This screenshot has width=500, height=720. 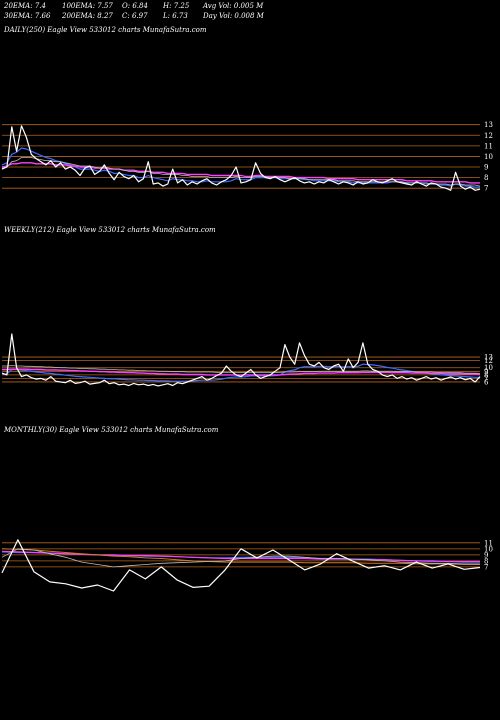 I want to click on series-ema-orange-line, so click(x=240, y=556).